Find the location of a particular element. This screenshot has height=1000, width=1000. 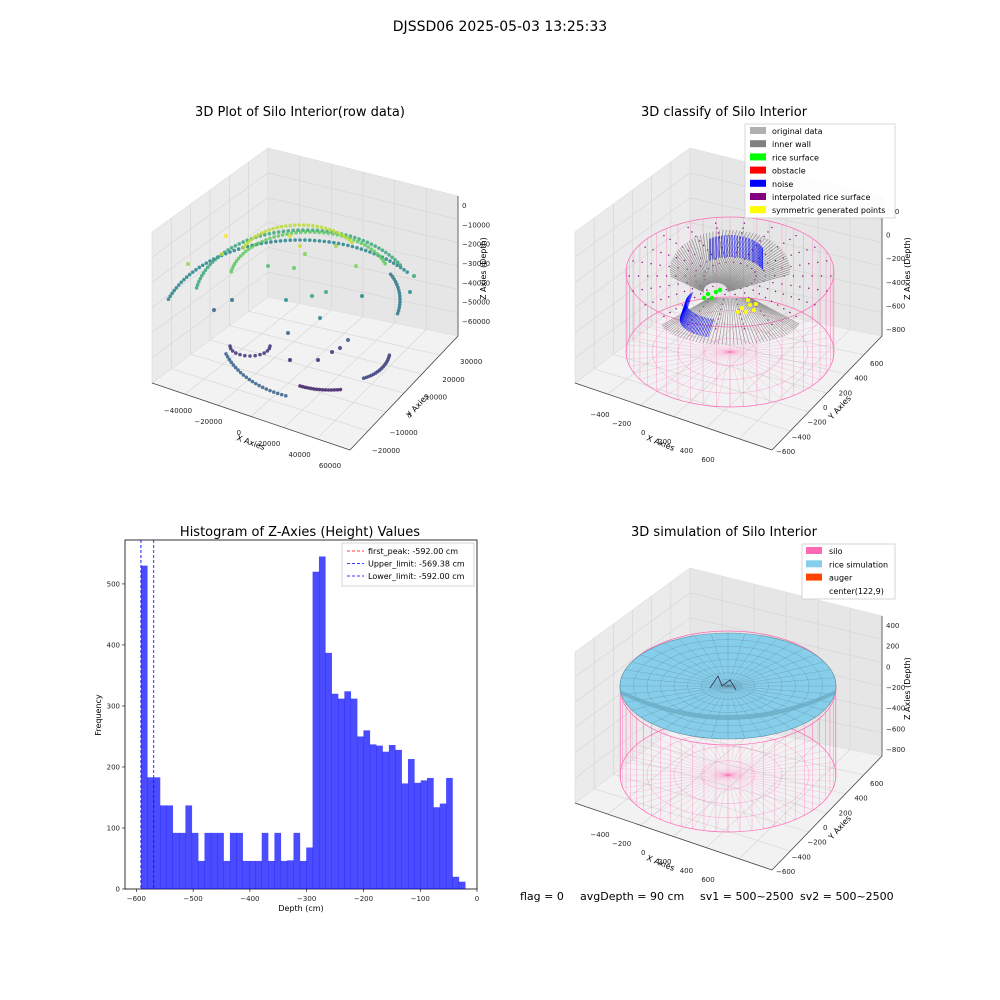

panel-classify-title: 3D classify of Silo Interior is located at coordinates (724, 112).